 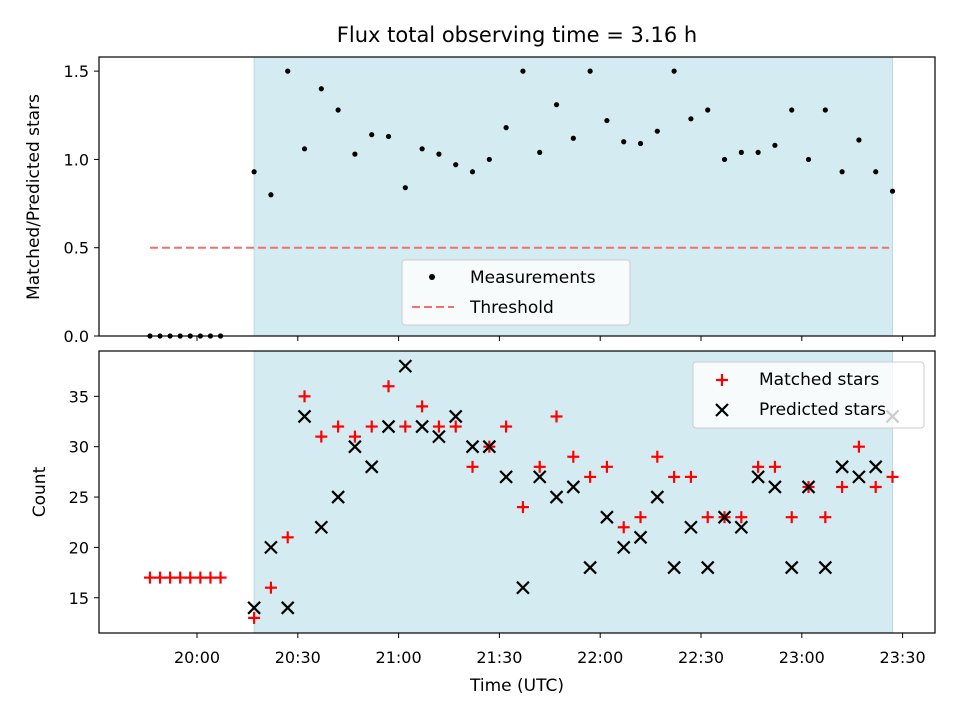 What do you see at coordinates (197, 657) in the screenshot?
I see `x-tick-label: 20:00` at bounding box center [197, 657].